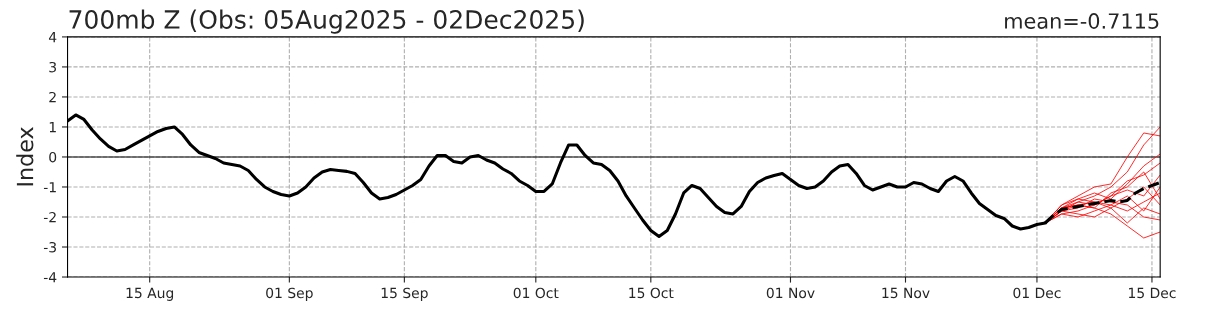  I want to click on x-tick-label: 01 Dec, so click(1037, 293).